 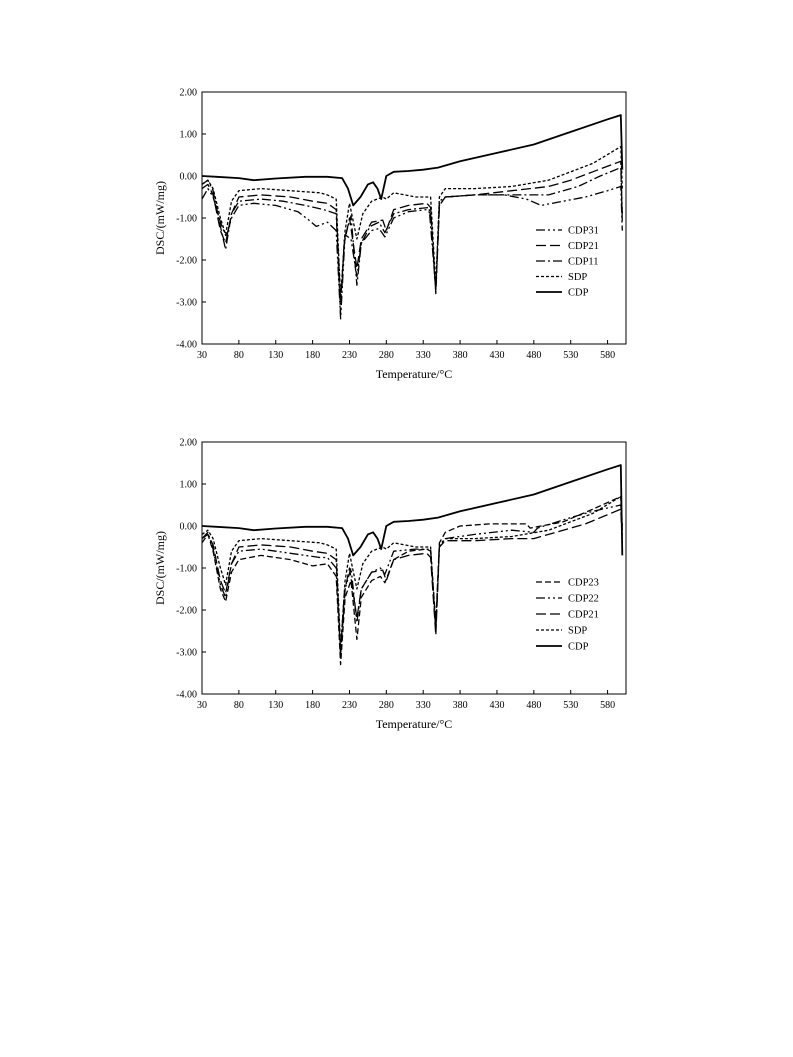 I want to click on series-line-cdp22, so click(x=412, y=580).